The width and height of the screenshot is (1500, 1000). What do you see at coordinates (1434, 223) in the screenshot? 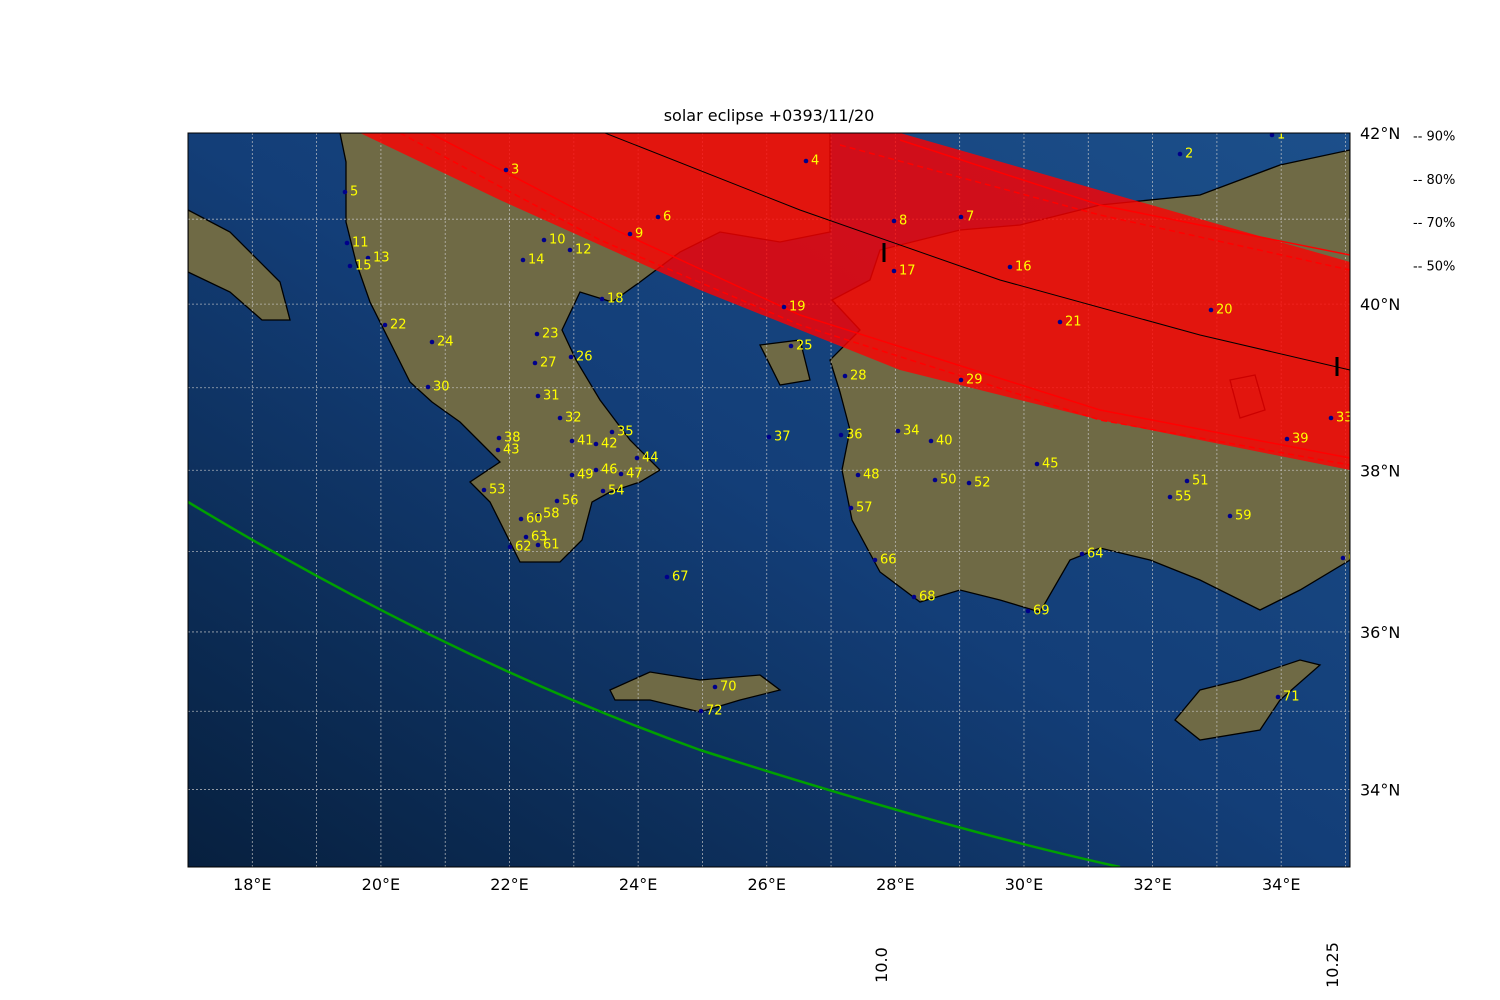
I see `legend-label: -- 70%` at bounding box center [1434, 223].